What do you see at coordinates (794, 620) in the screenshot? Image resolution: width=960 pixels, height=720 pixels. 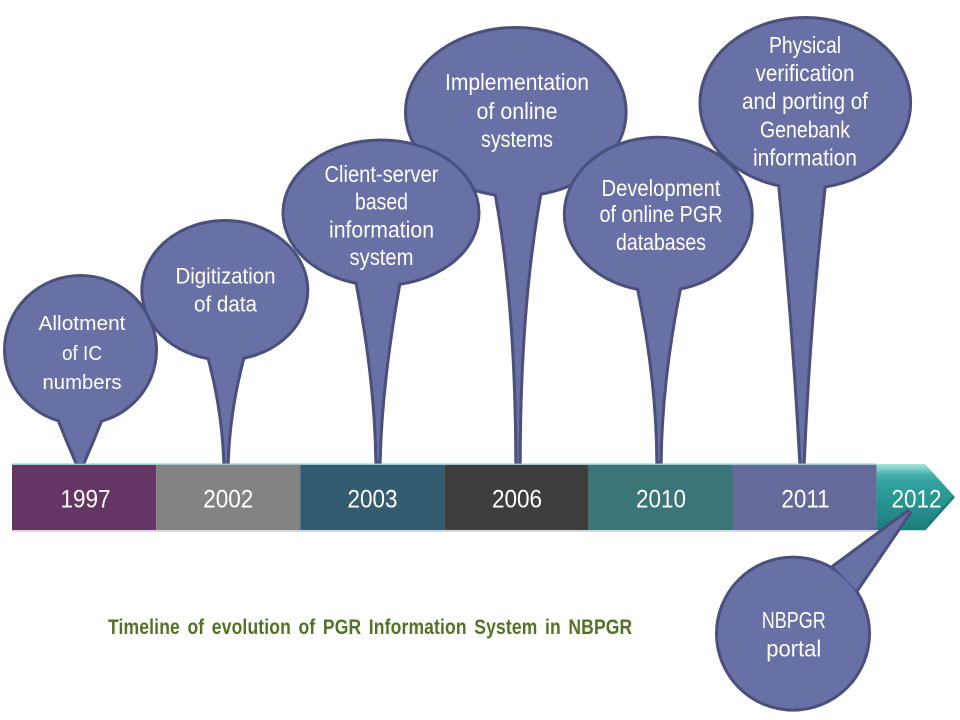 I see `svg-text: NBPGR` at bounding box center [794, 620].